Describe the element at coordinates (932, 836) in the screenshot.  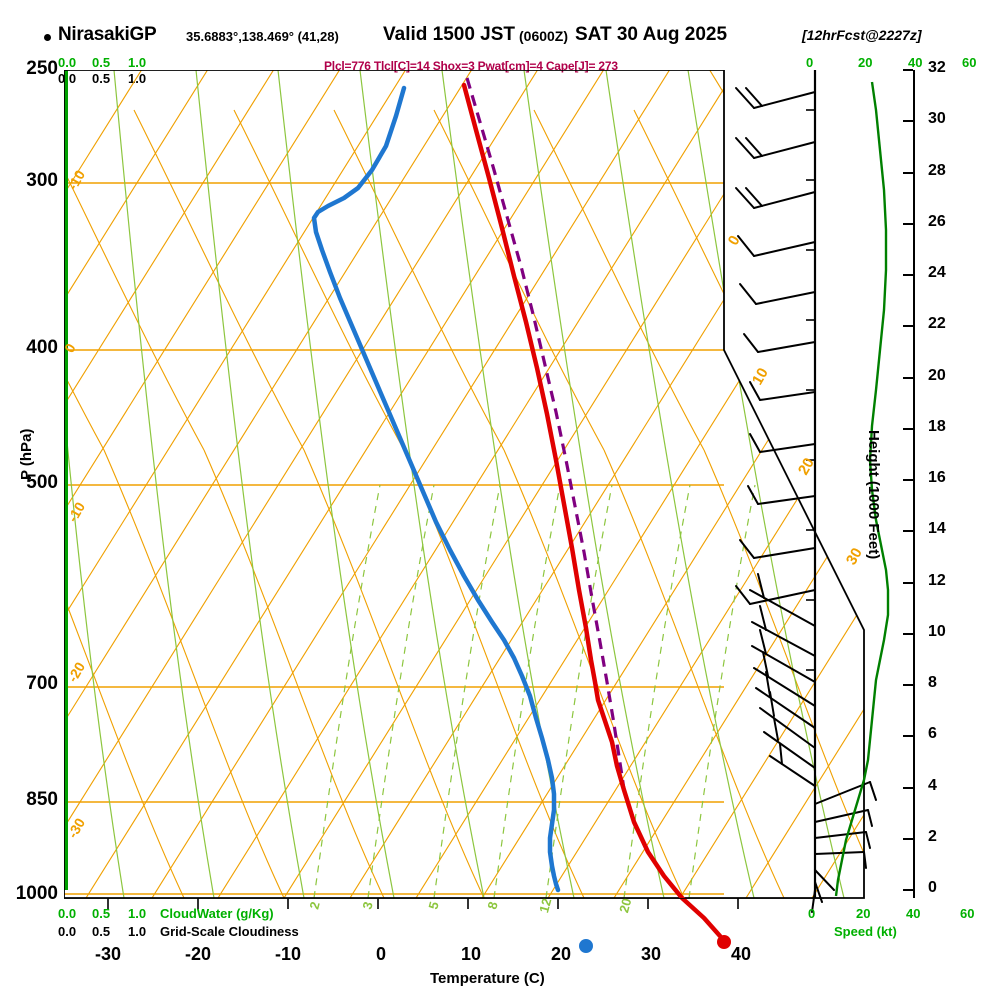
I see `height-label-2: 2` at that location.